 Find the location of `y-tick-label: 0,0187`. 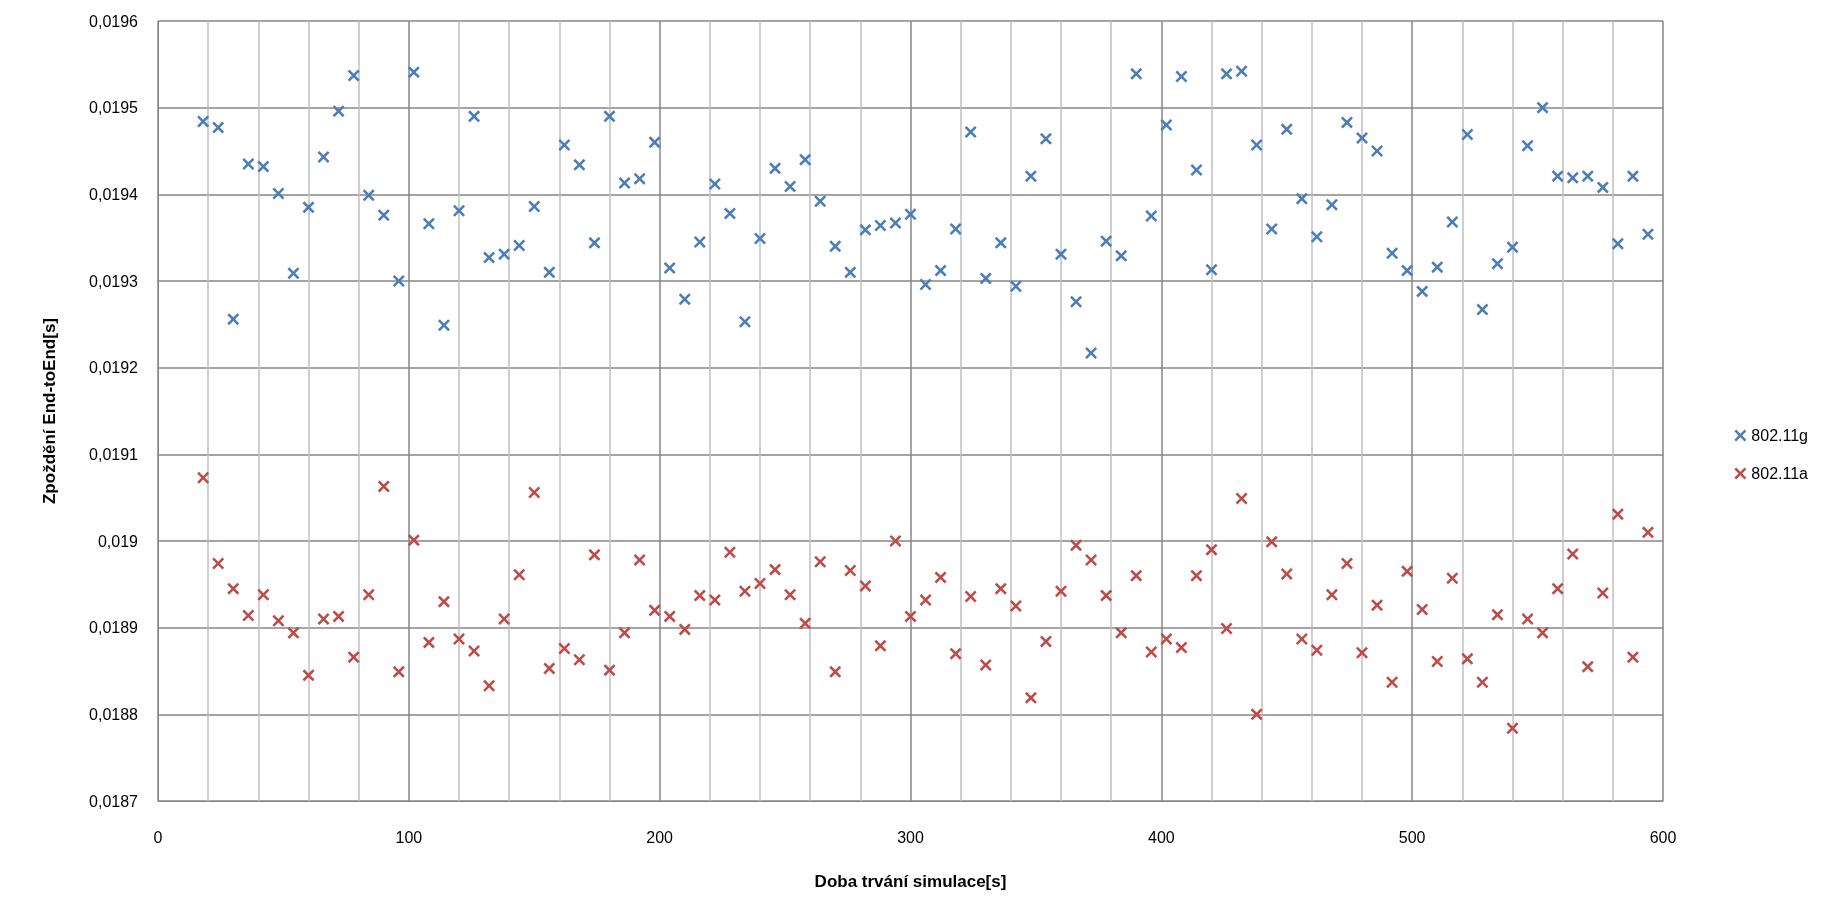

y-tick-label: 0,0187 is located at coordinates (114, 801).